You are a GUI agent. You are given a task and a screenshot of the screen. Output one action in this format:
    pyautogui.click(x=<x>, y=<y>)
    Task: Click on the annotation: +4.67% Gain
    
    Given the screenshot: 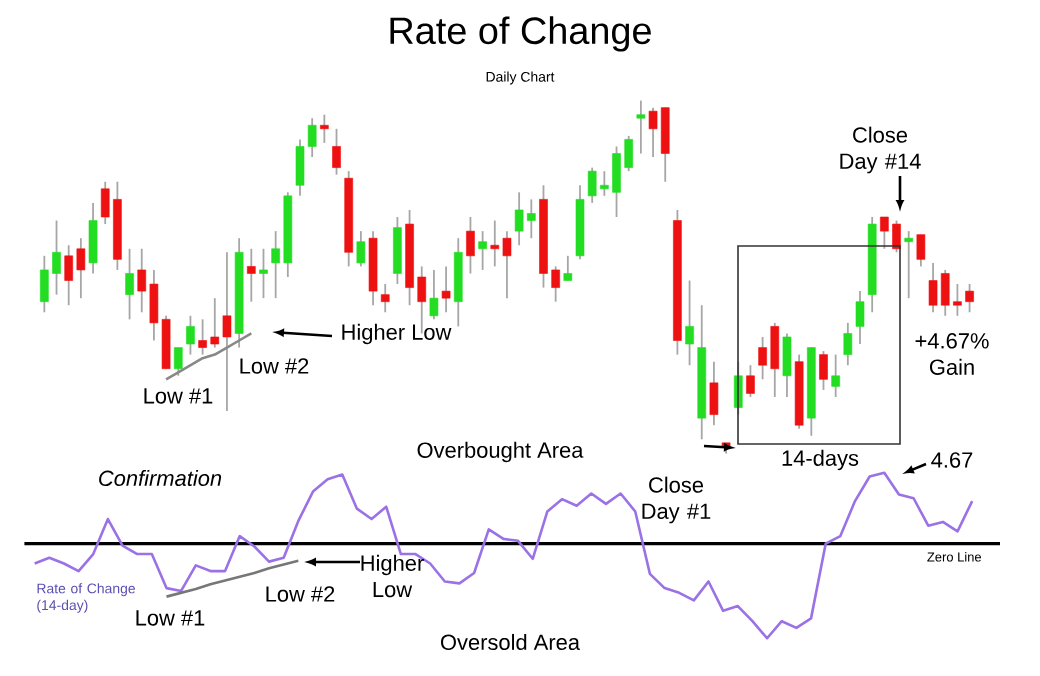 What is the action you would take?
    pyautogui.click(x=952, y=354)
    